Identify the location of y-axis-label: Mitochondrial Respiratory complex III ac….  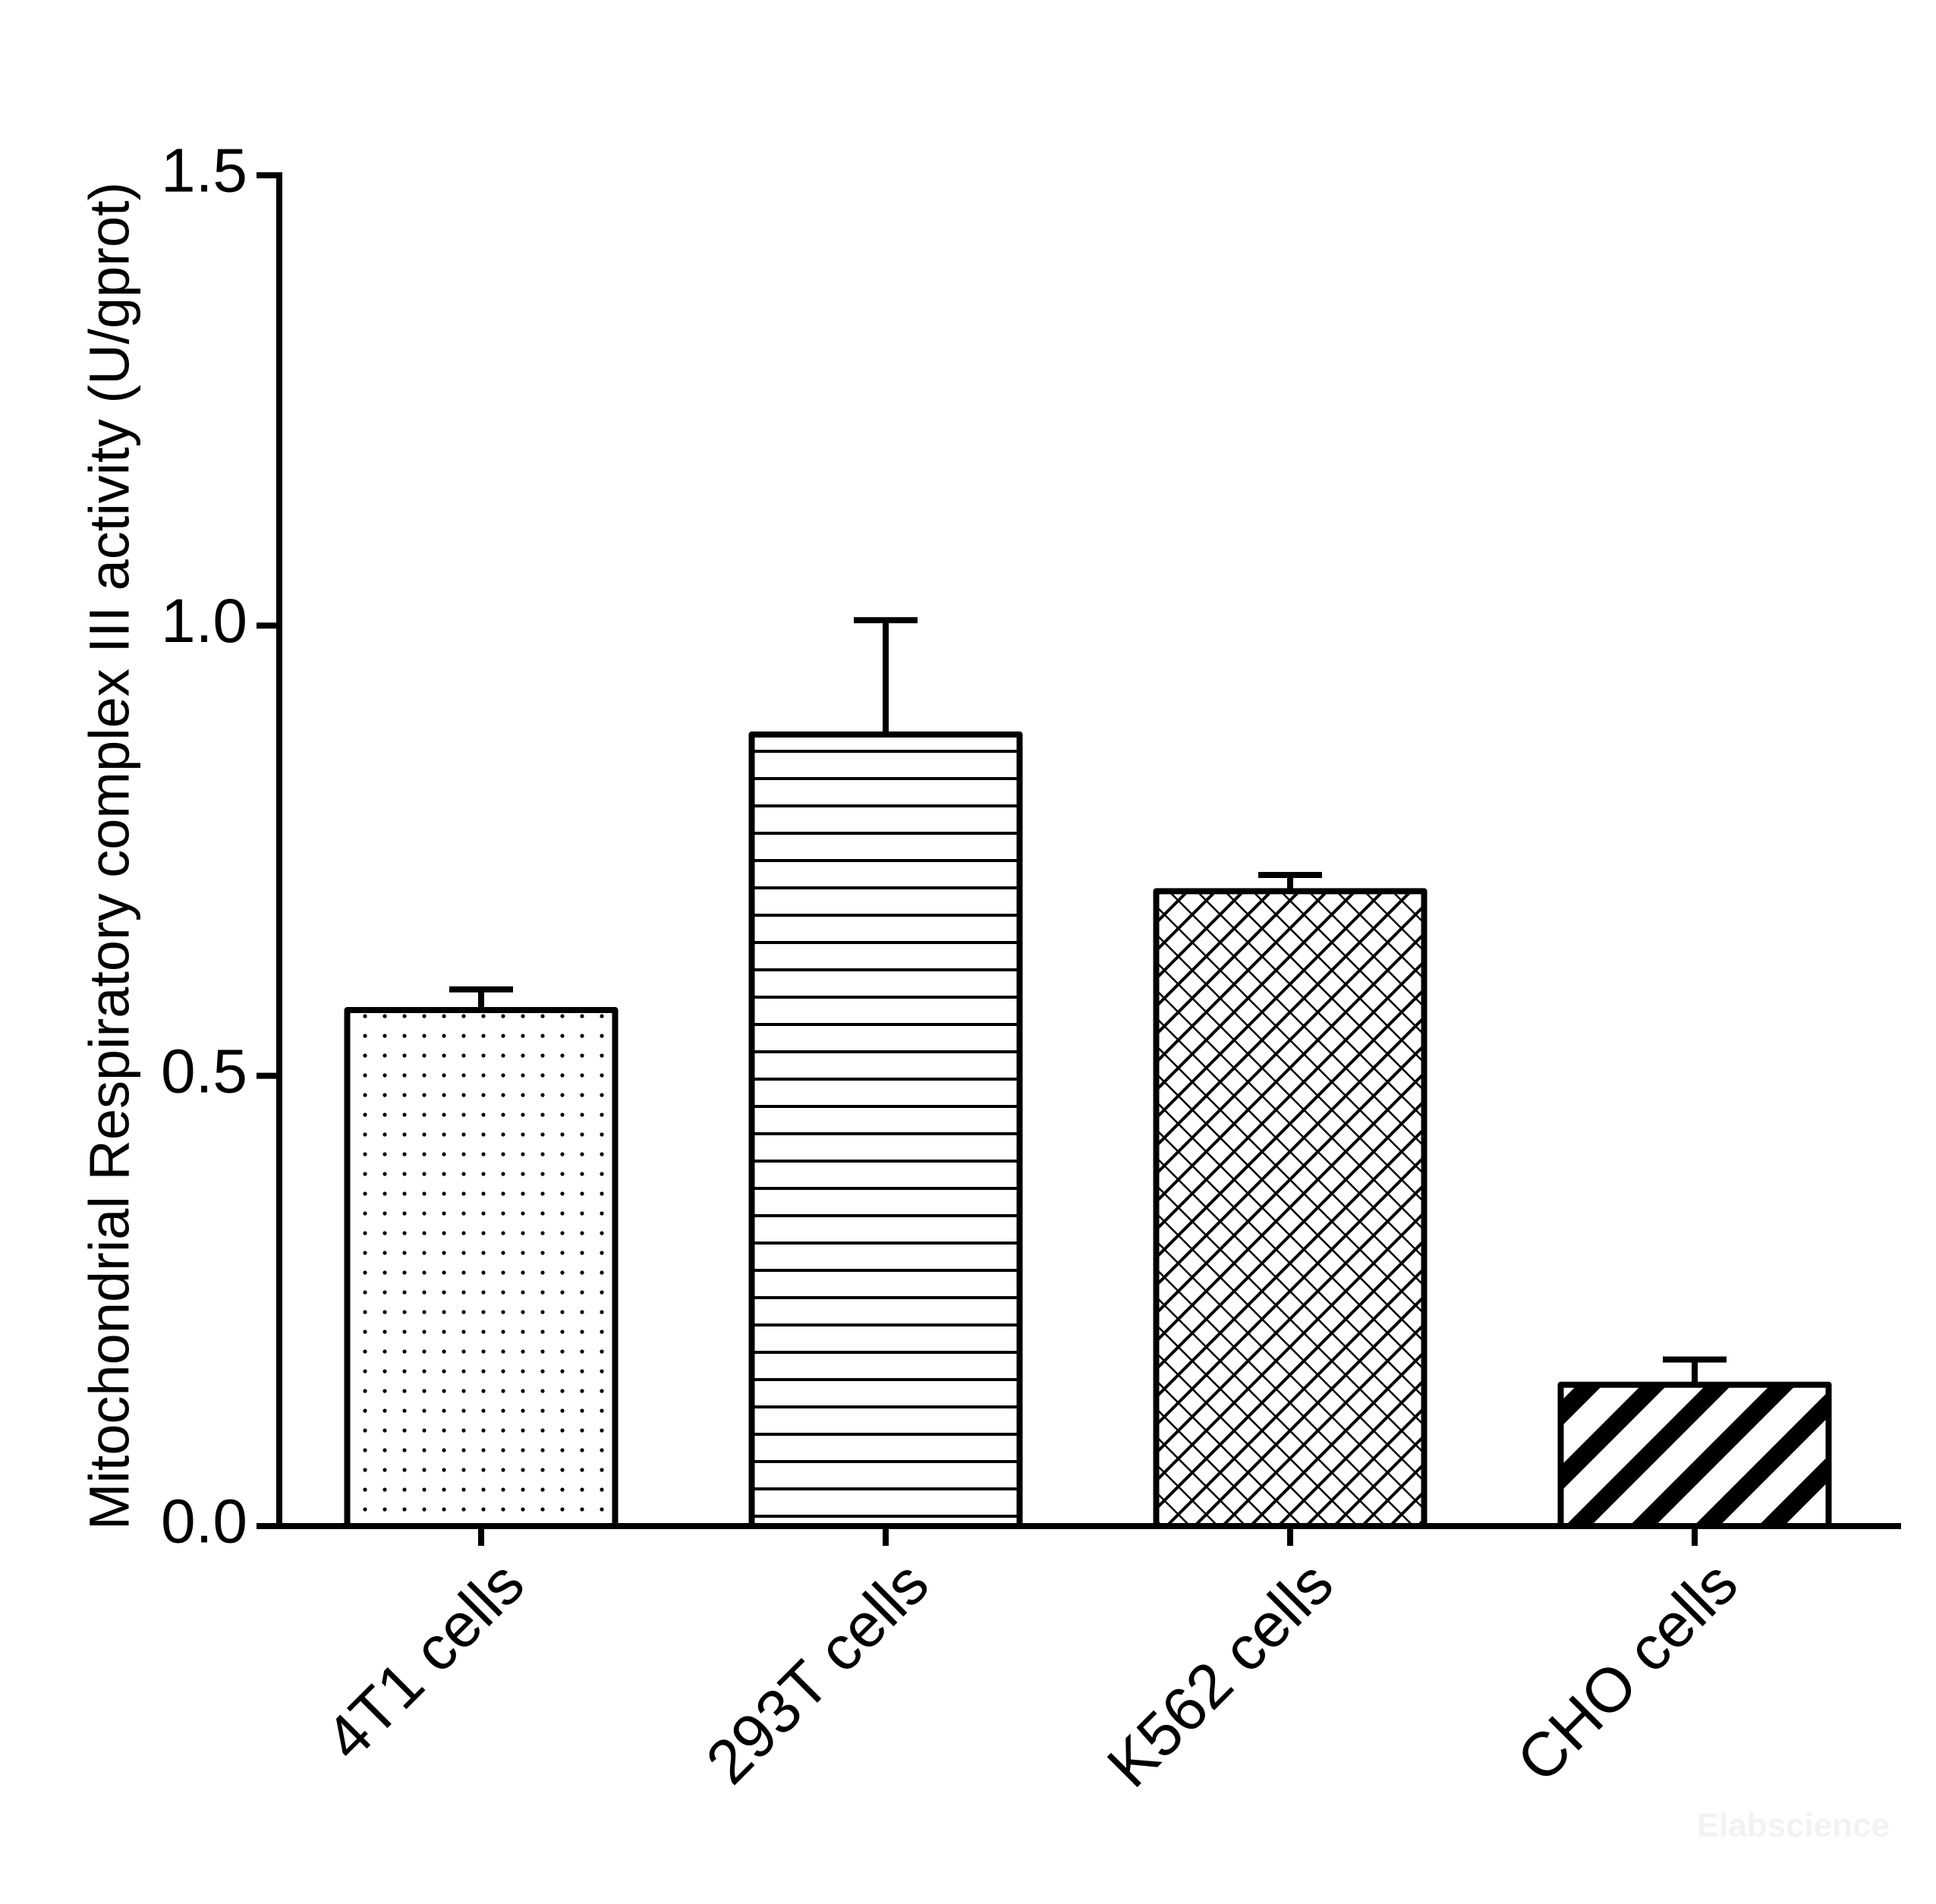
(109, 856).